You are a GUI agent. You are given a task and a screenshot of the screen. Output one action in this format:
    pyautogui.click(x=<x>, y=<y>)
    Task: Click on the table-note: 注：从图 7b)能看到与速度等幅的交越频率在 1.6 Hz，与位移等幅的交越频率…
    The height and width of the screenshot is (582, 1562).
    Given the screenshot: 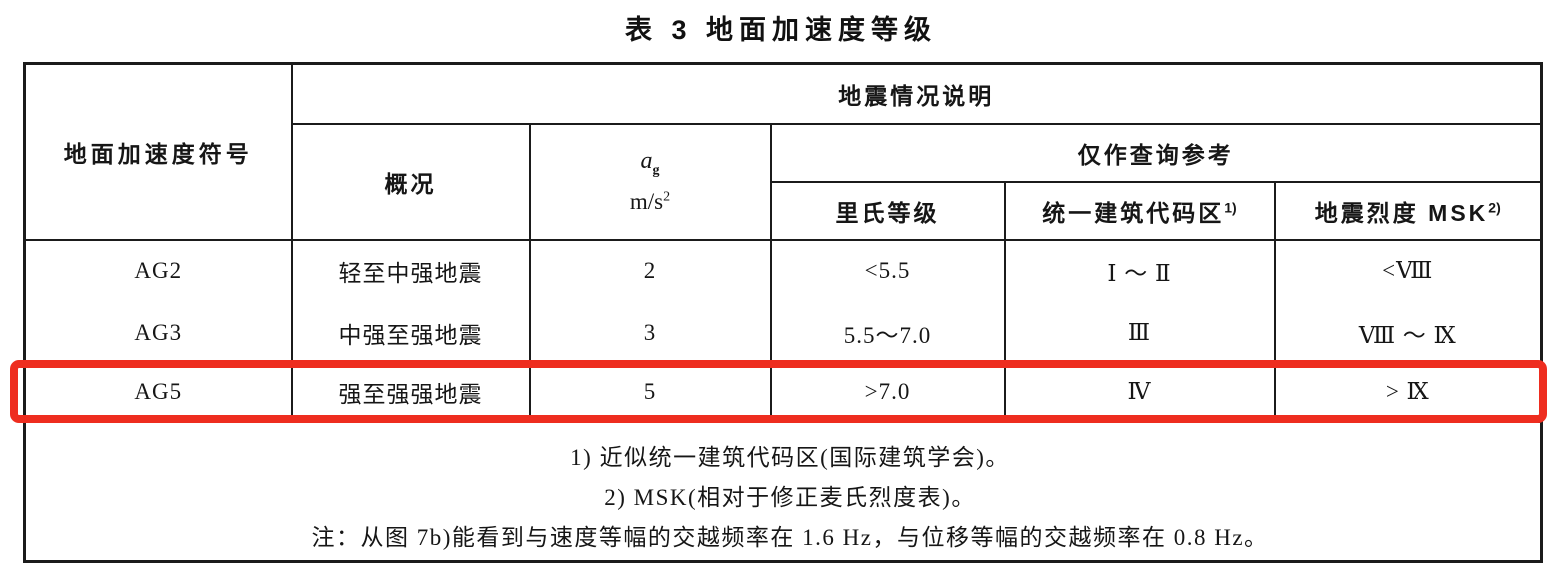 What is the action you would take?
    pyautogui.click(x=790, y=538)
    